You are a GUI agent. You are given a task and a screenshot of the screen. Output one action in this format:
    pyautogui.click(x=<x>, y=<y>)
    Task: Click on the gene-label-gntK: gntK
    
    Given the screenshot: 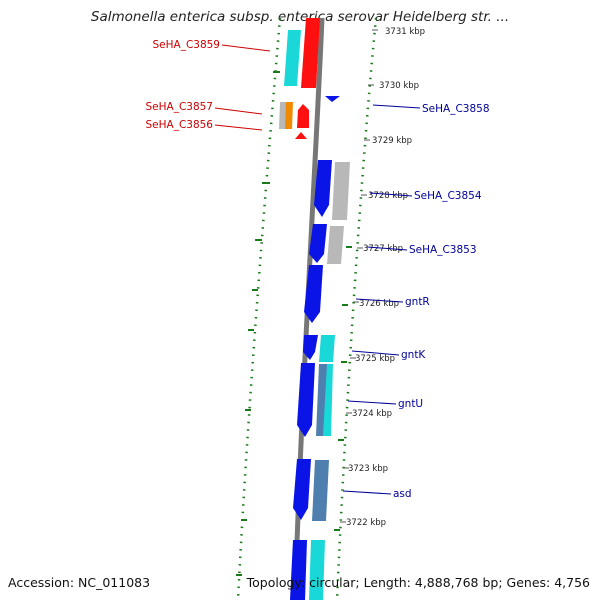 What is the action you would take?
    pyautogui.click(x=413, y=355)
    